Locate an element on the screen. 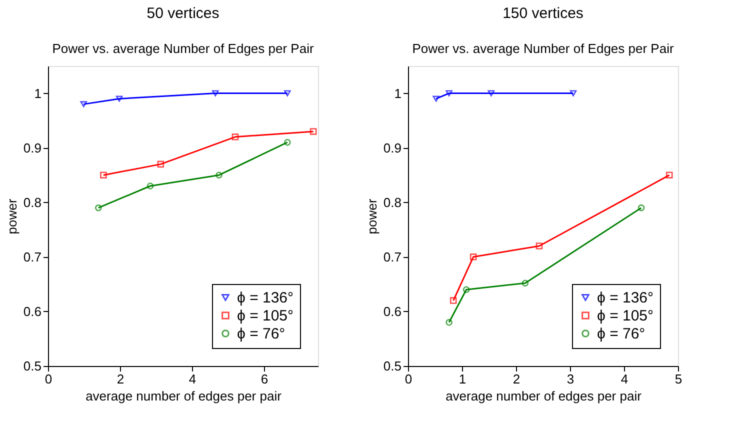 This screenshot has height=440, width=733. x-tick-label: 5 is located at coordinates (678, 379).